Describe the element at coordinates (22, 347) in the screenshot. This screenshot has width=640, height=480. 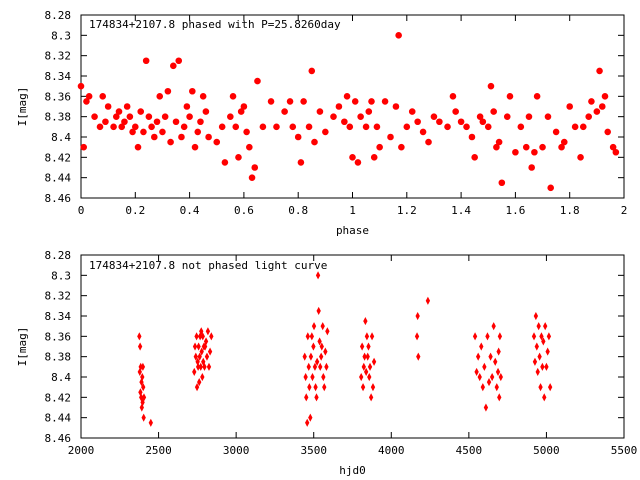
I see `y-axis-label: I[mag]` at that location.